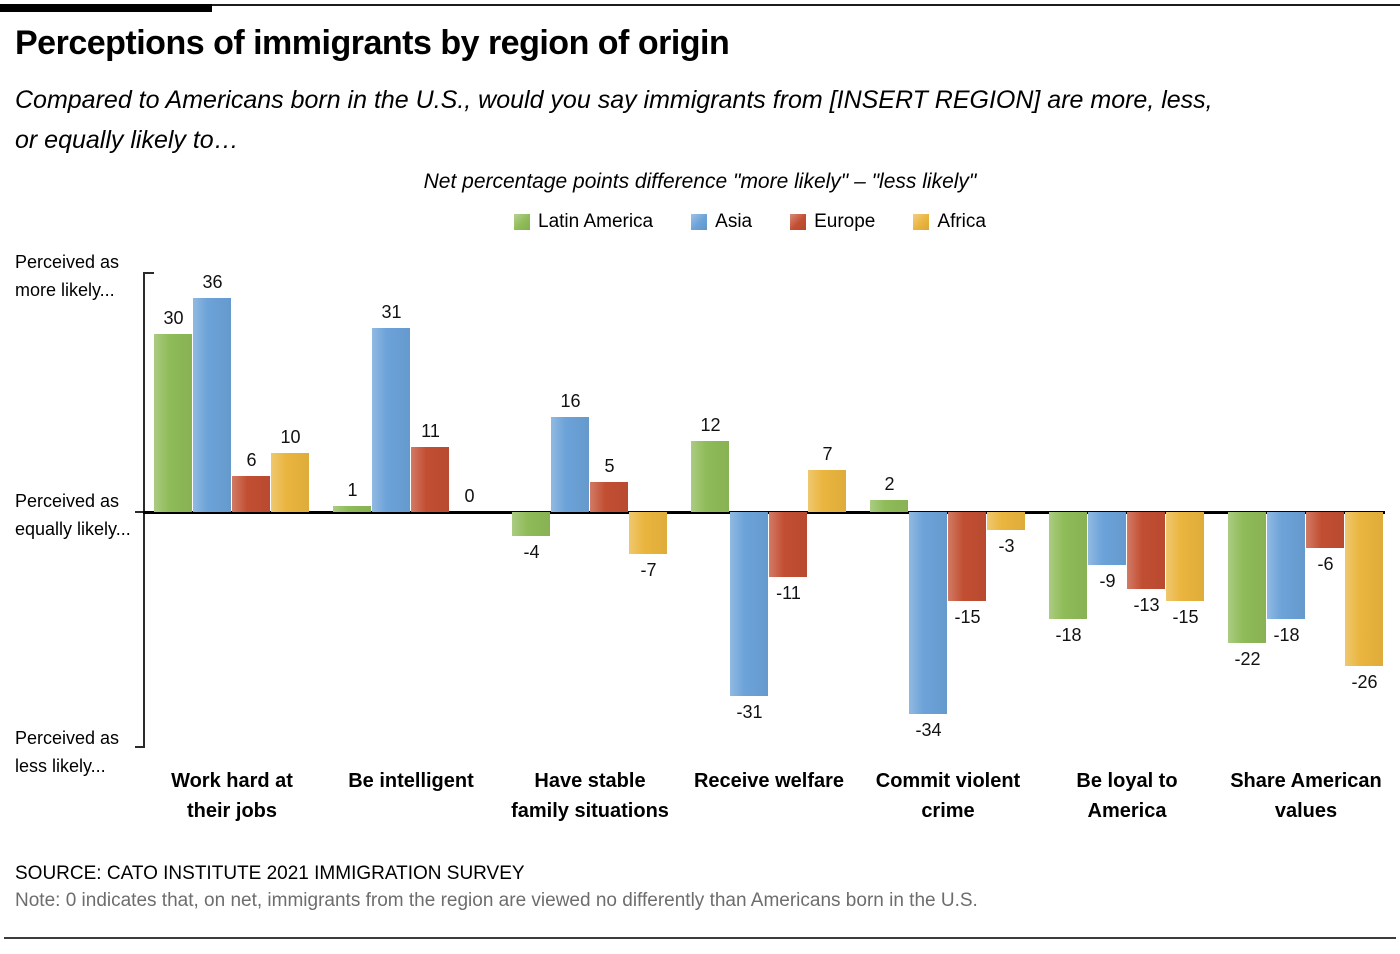 This screenshot has width=1400, height=954. I want to click on category-label-line: Have stable, so click(590, 781).